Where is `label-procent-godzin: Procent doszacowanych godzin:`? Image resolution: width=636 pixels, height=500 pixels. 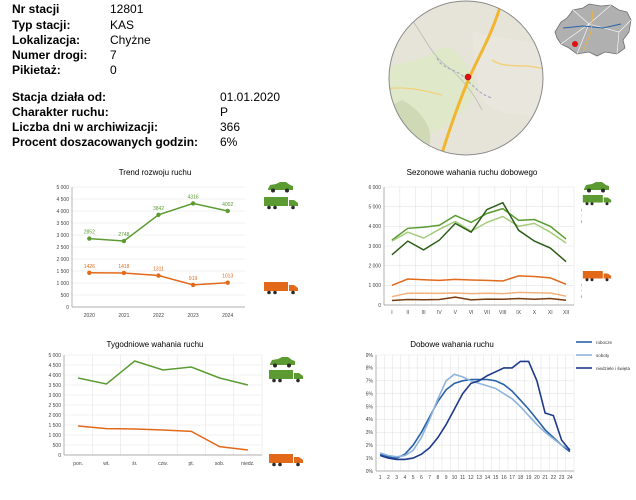
label-procent-godzin: Procent doszacowanych godzin: is located at coordinates (105, 142).